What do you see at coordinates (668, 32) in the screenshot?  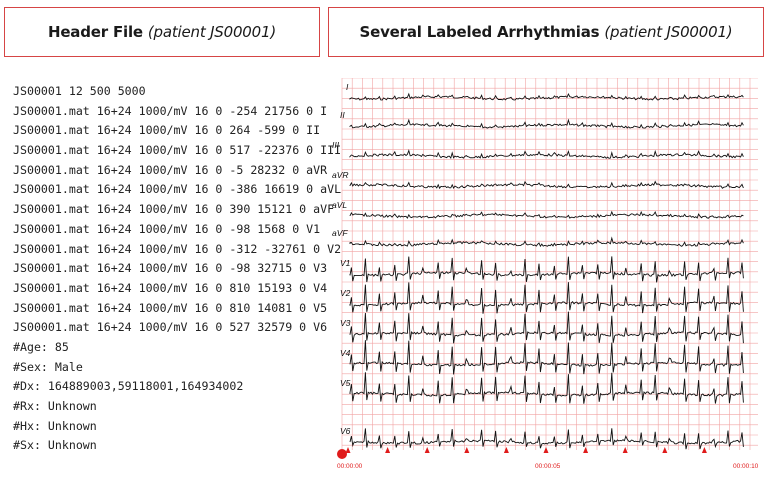 I see `arrhythmia-patient: (patient JS00001)` at bounding box center [668, 32].